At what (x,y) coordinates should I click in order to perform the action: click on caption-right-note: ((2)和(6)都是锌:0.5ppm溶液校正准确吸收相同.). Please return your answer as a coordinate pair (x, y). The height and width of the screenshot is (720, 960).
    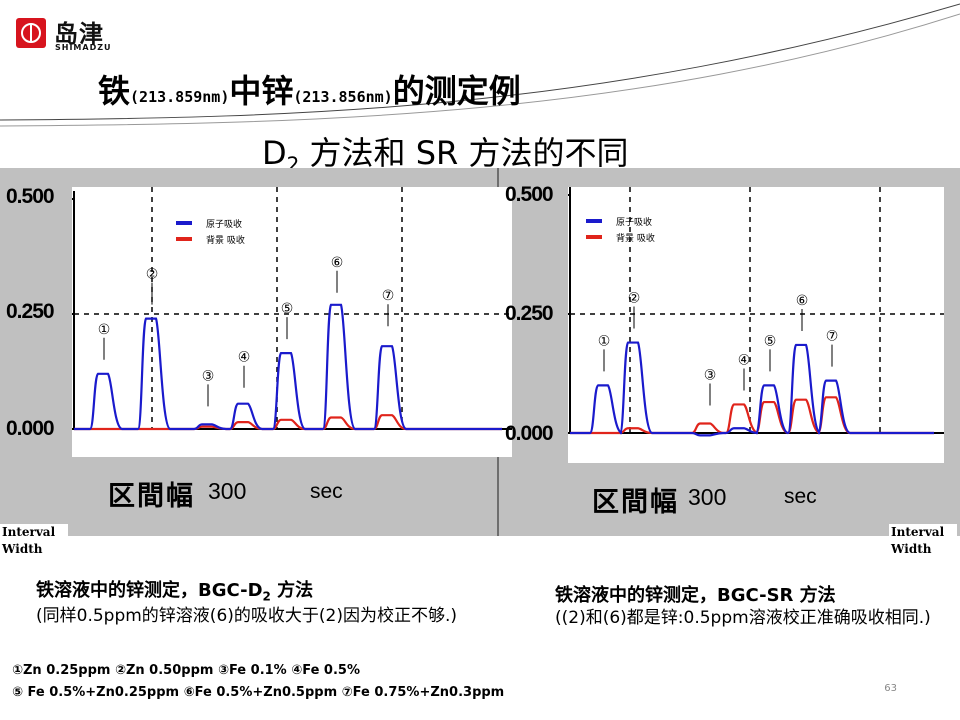
    Looking at the image, I should click on (743, 618).